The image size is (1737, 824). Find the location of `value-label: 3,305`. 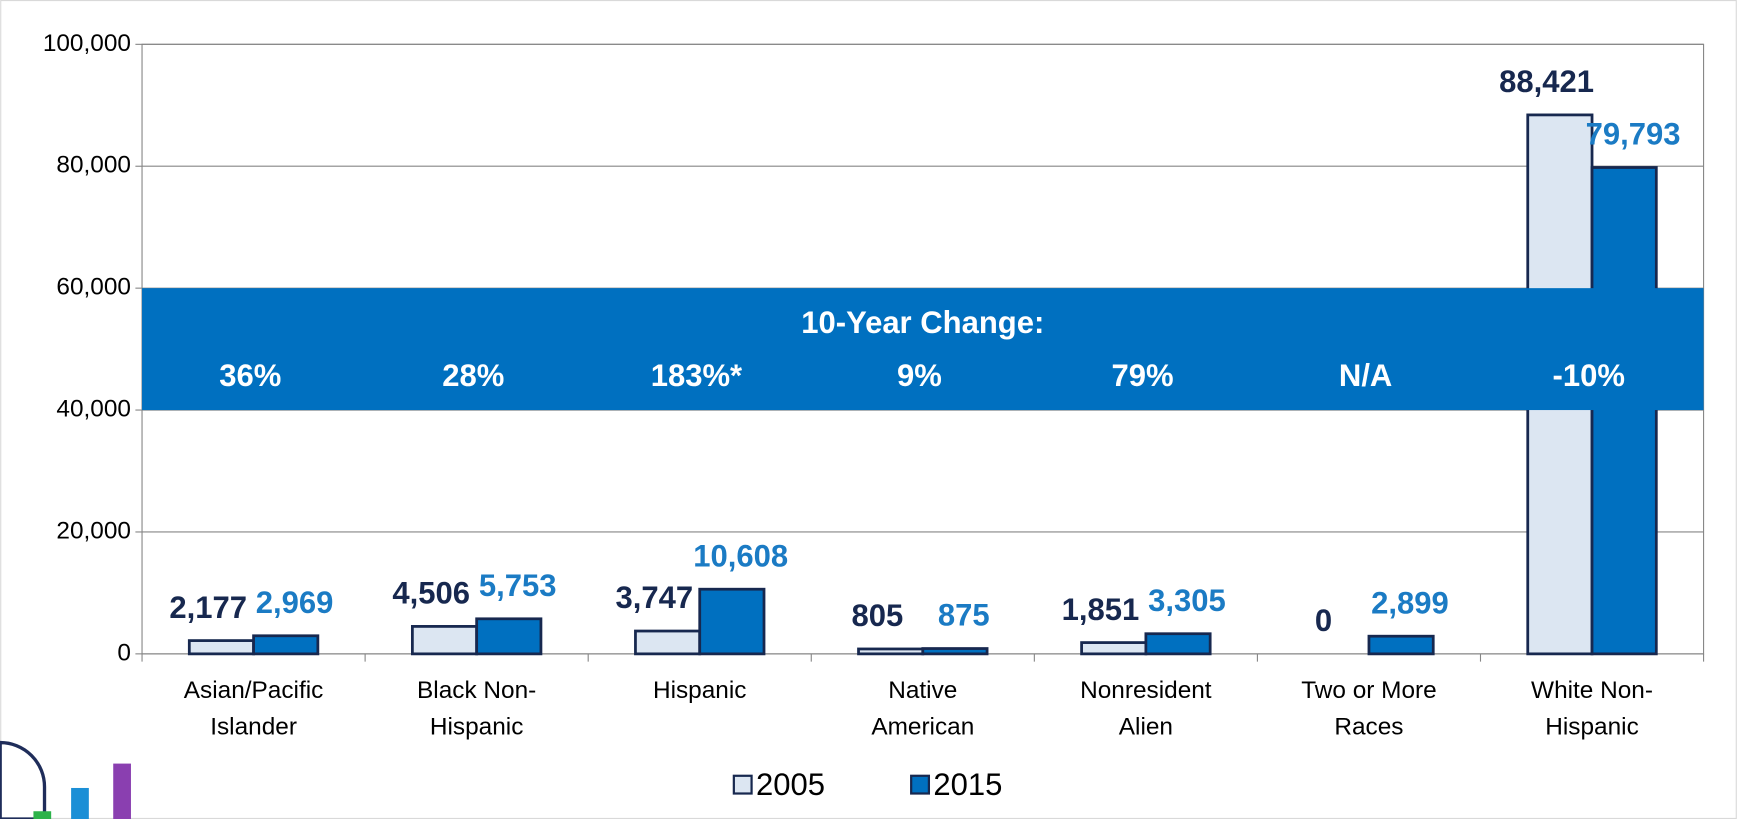

value-label: 3,305 is located at coordinates (1187, 600).